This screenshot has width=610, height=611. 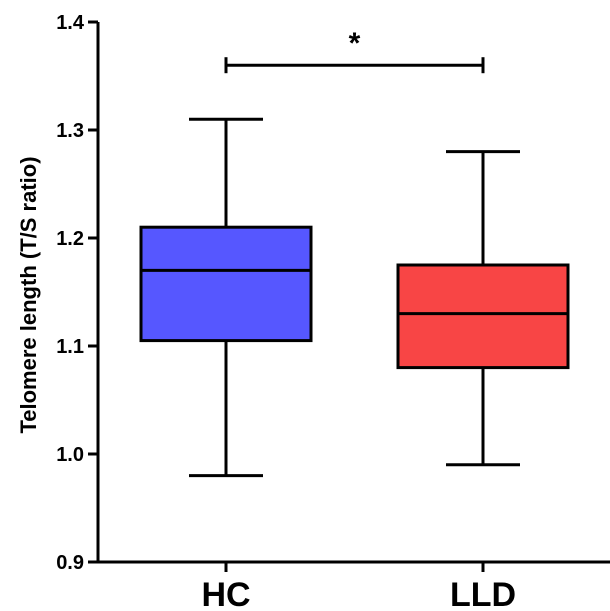 What do you see at coordinates (70, 239) in the screenshot?
I see `y-tick-label: 1.2` at bounding box center [70, 239].